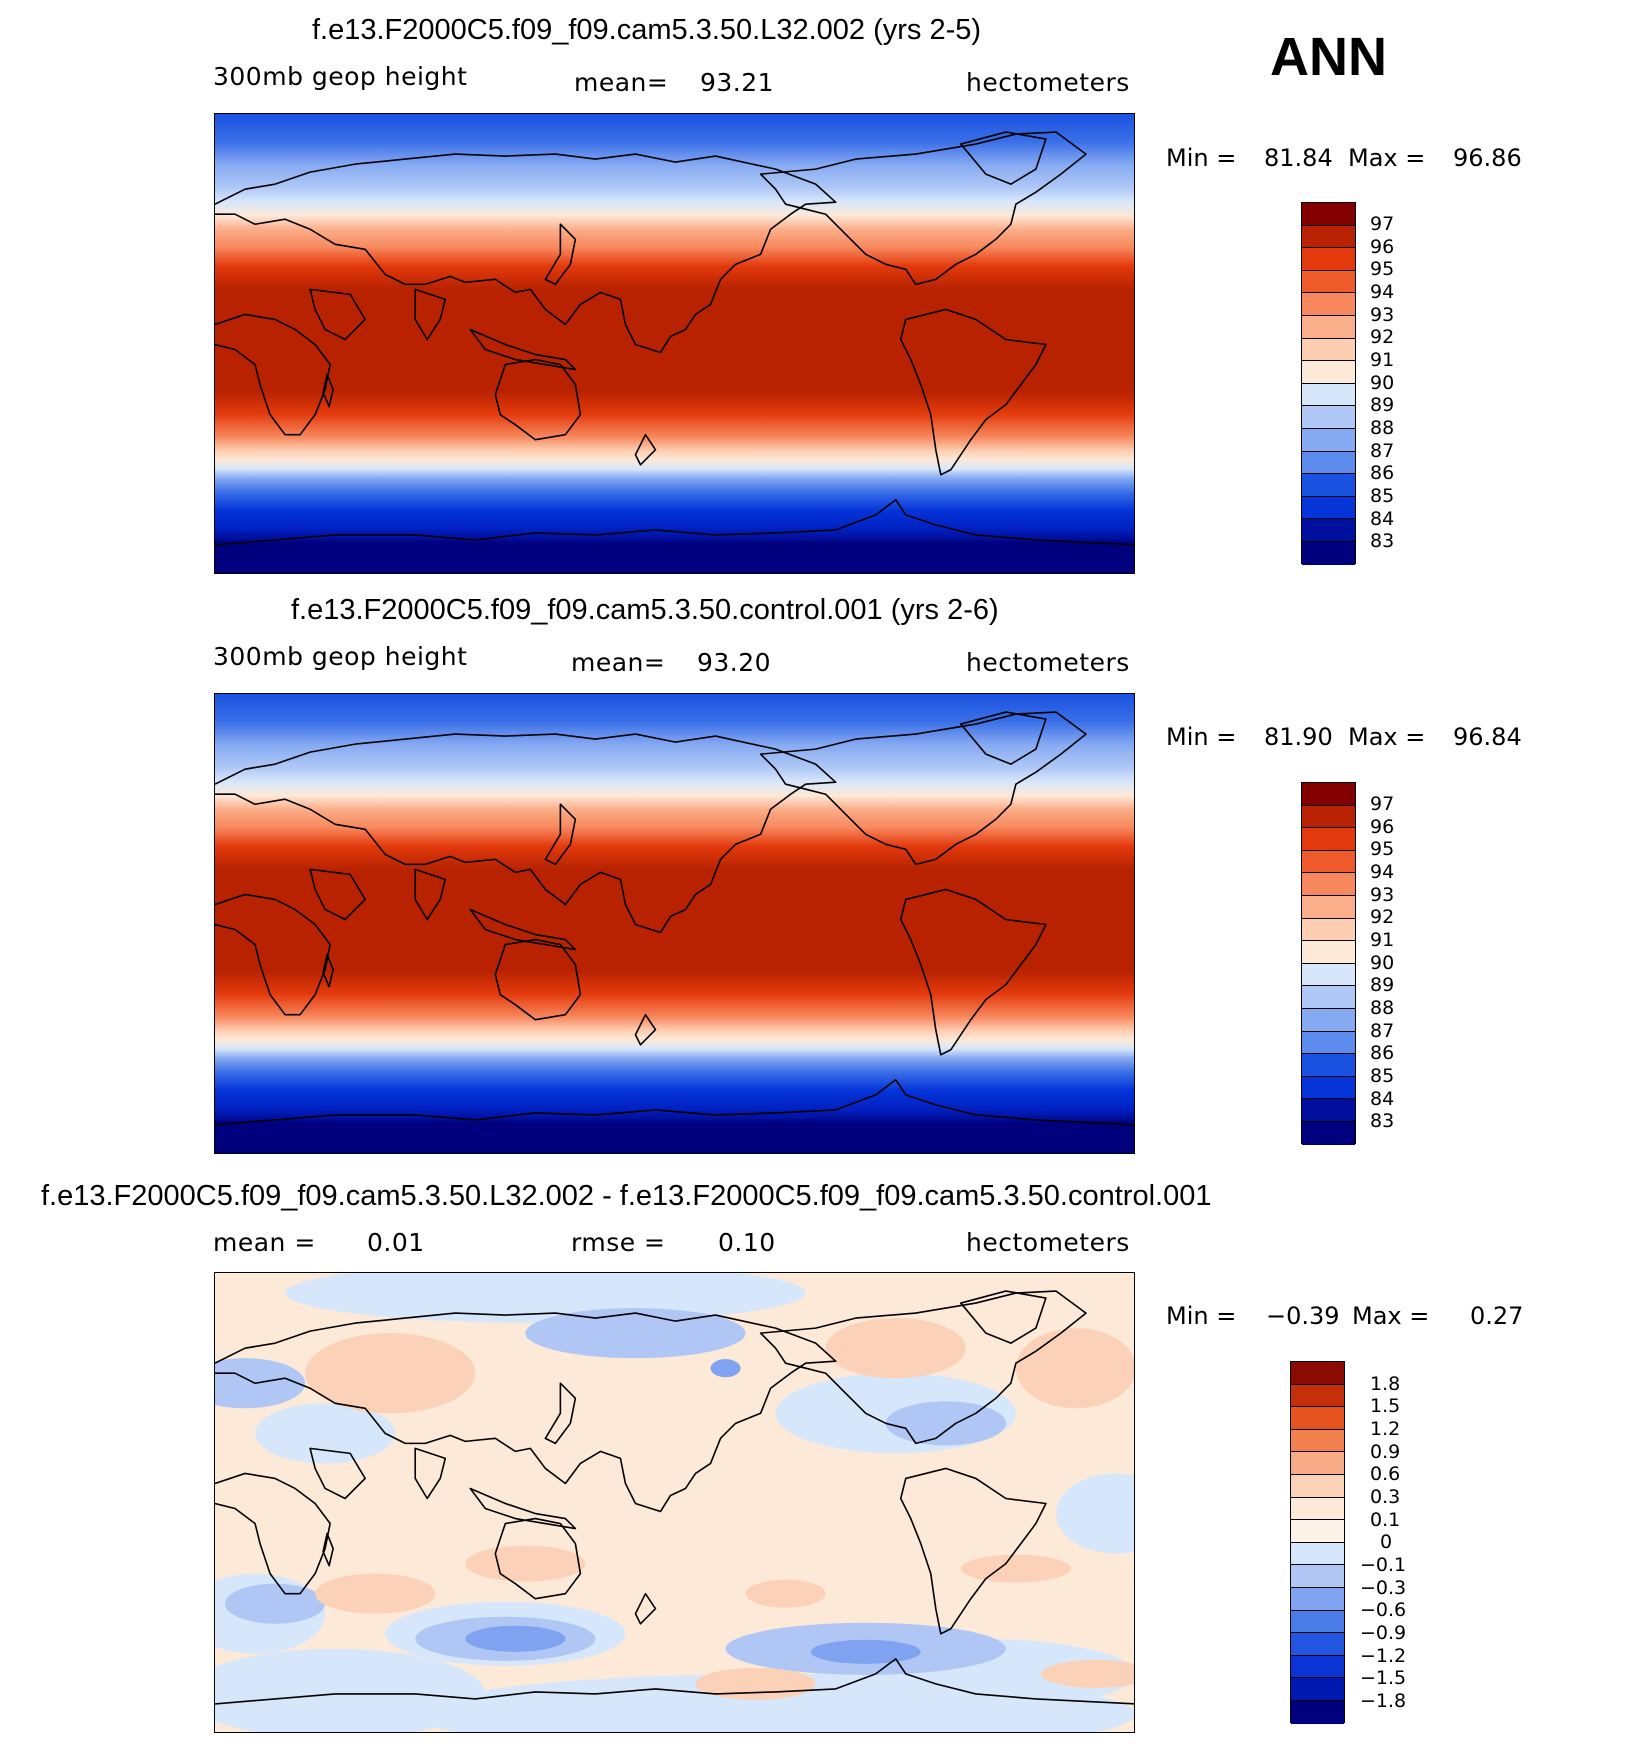 The width and height of the screenshot is (1649, 1758). Describe the element at coordinates (1382, 895) in the screenshot. I see `panel2-level-label: 93` at that location.